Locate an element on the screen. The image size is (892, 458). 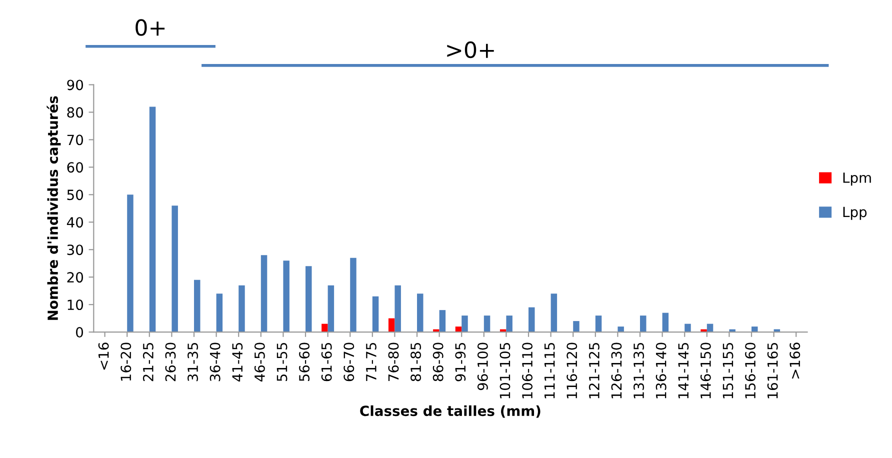
x-tick-label: 66-70 is located at coordinates (349, 362).